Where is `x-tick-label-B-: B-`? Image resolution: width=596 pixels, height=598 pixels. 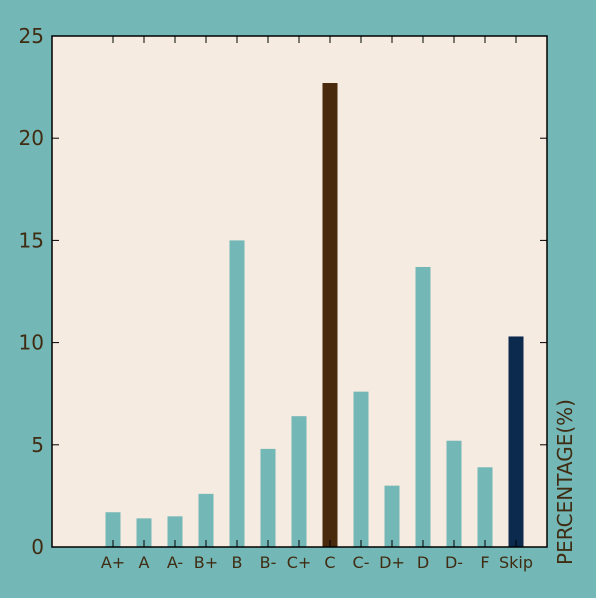
x-tick-label-B-: B- is located at coordinates (268, 562).